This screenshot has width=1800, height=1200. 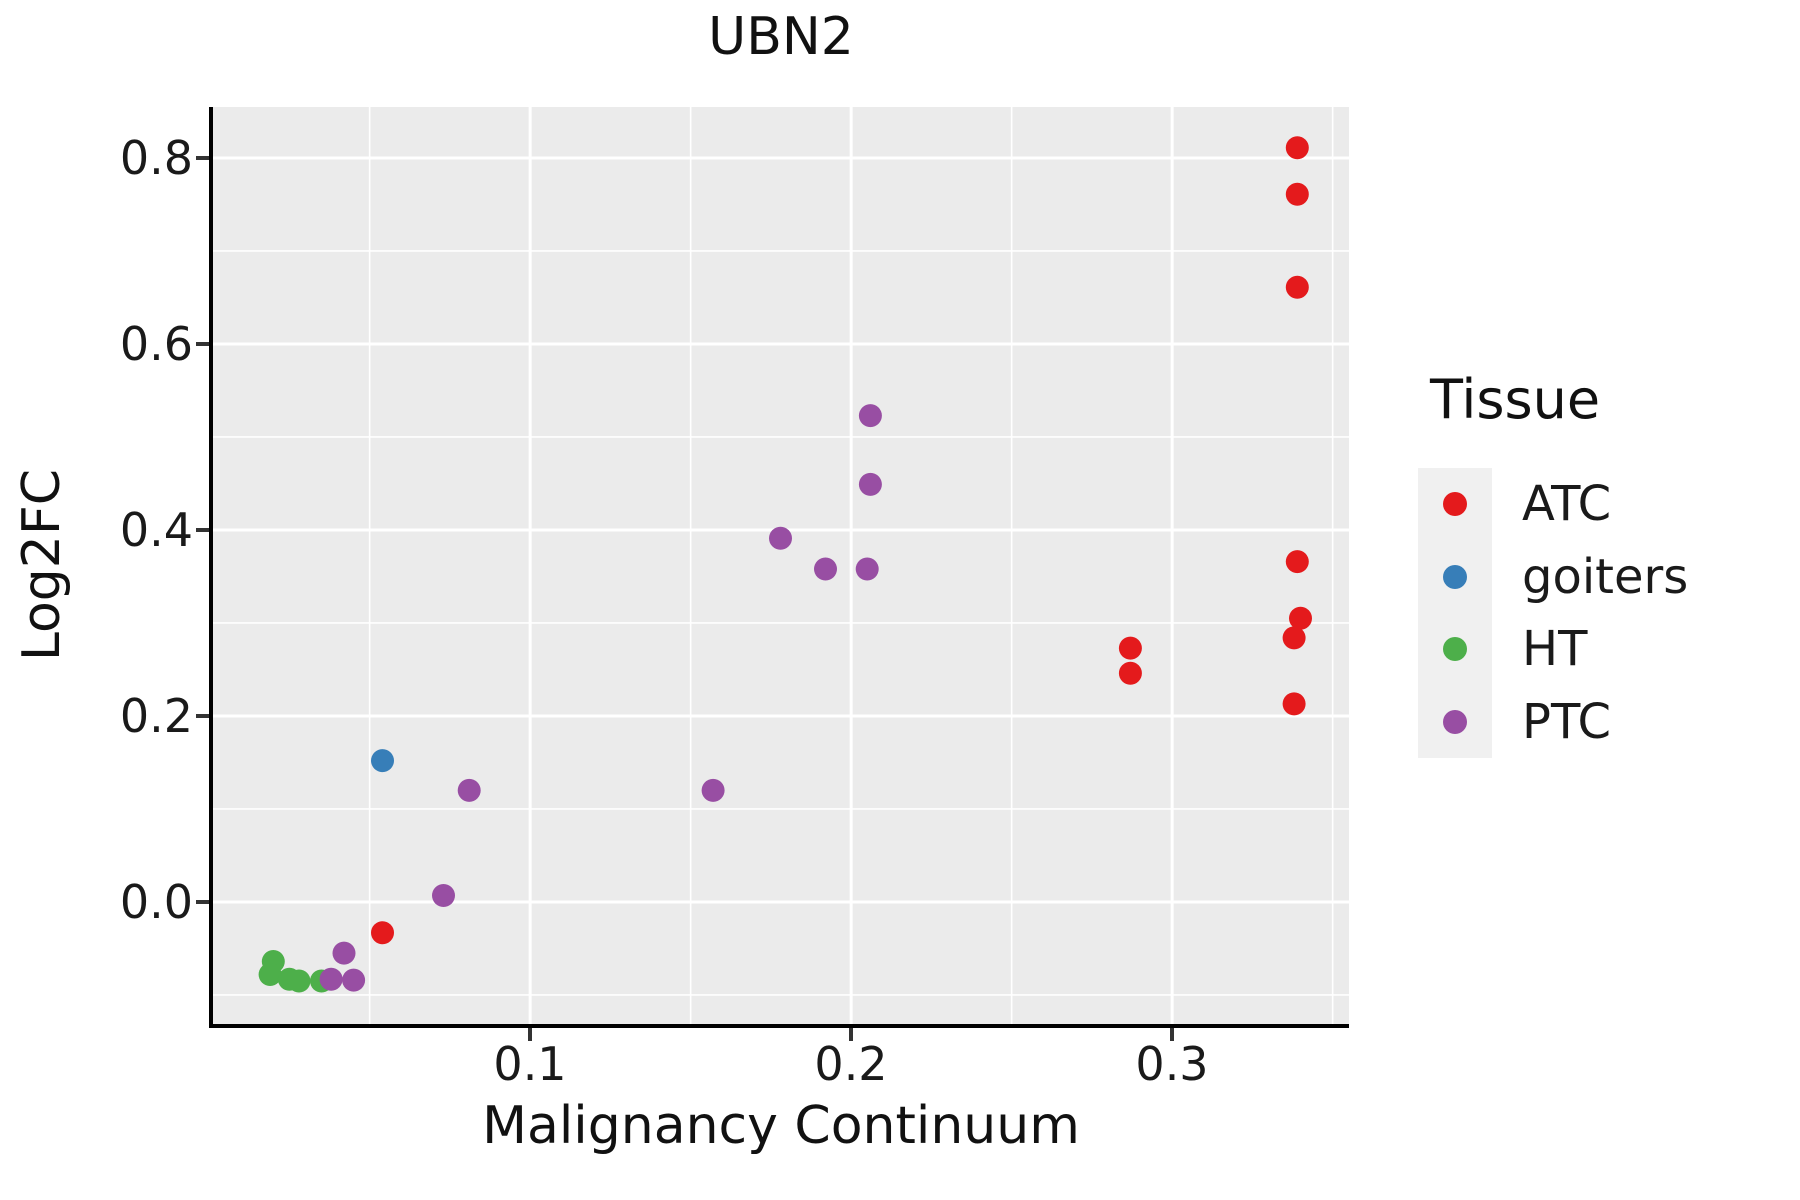 I want to click on legend-rows: ATC goiters HT PTC, so click(x=1598, y=613).